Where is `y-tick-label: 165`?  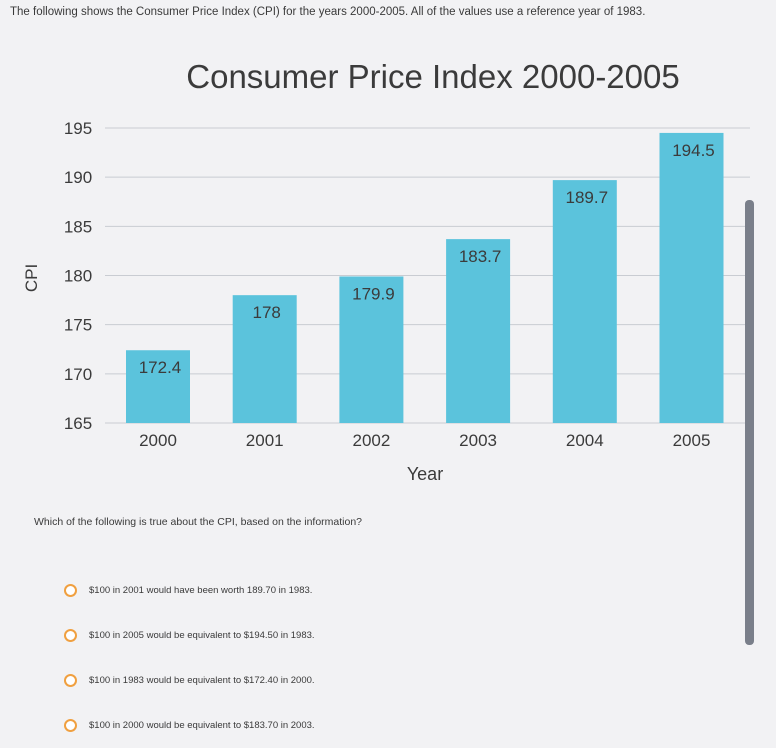 y-tick-label: 165 is located at coordinates (78, 423).